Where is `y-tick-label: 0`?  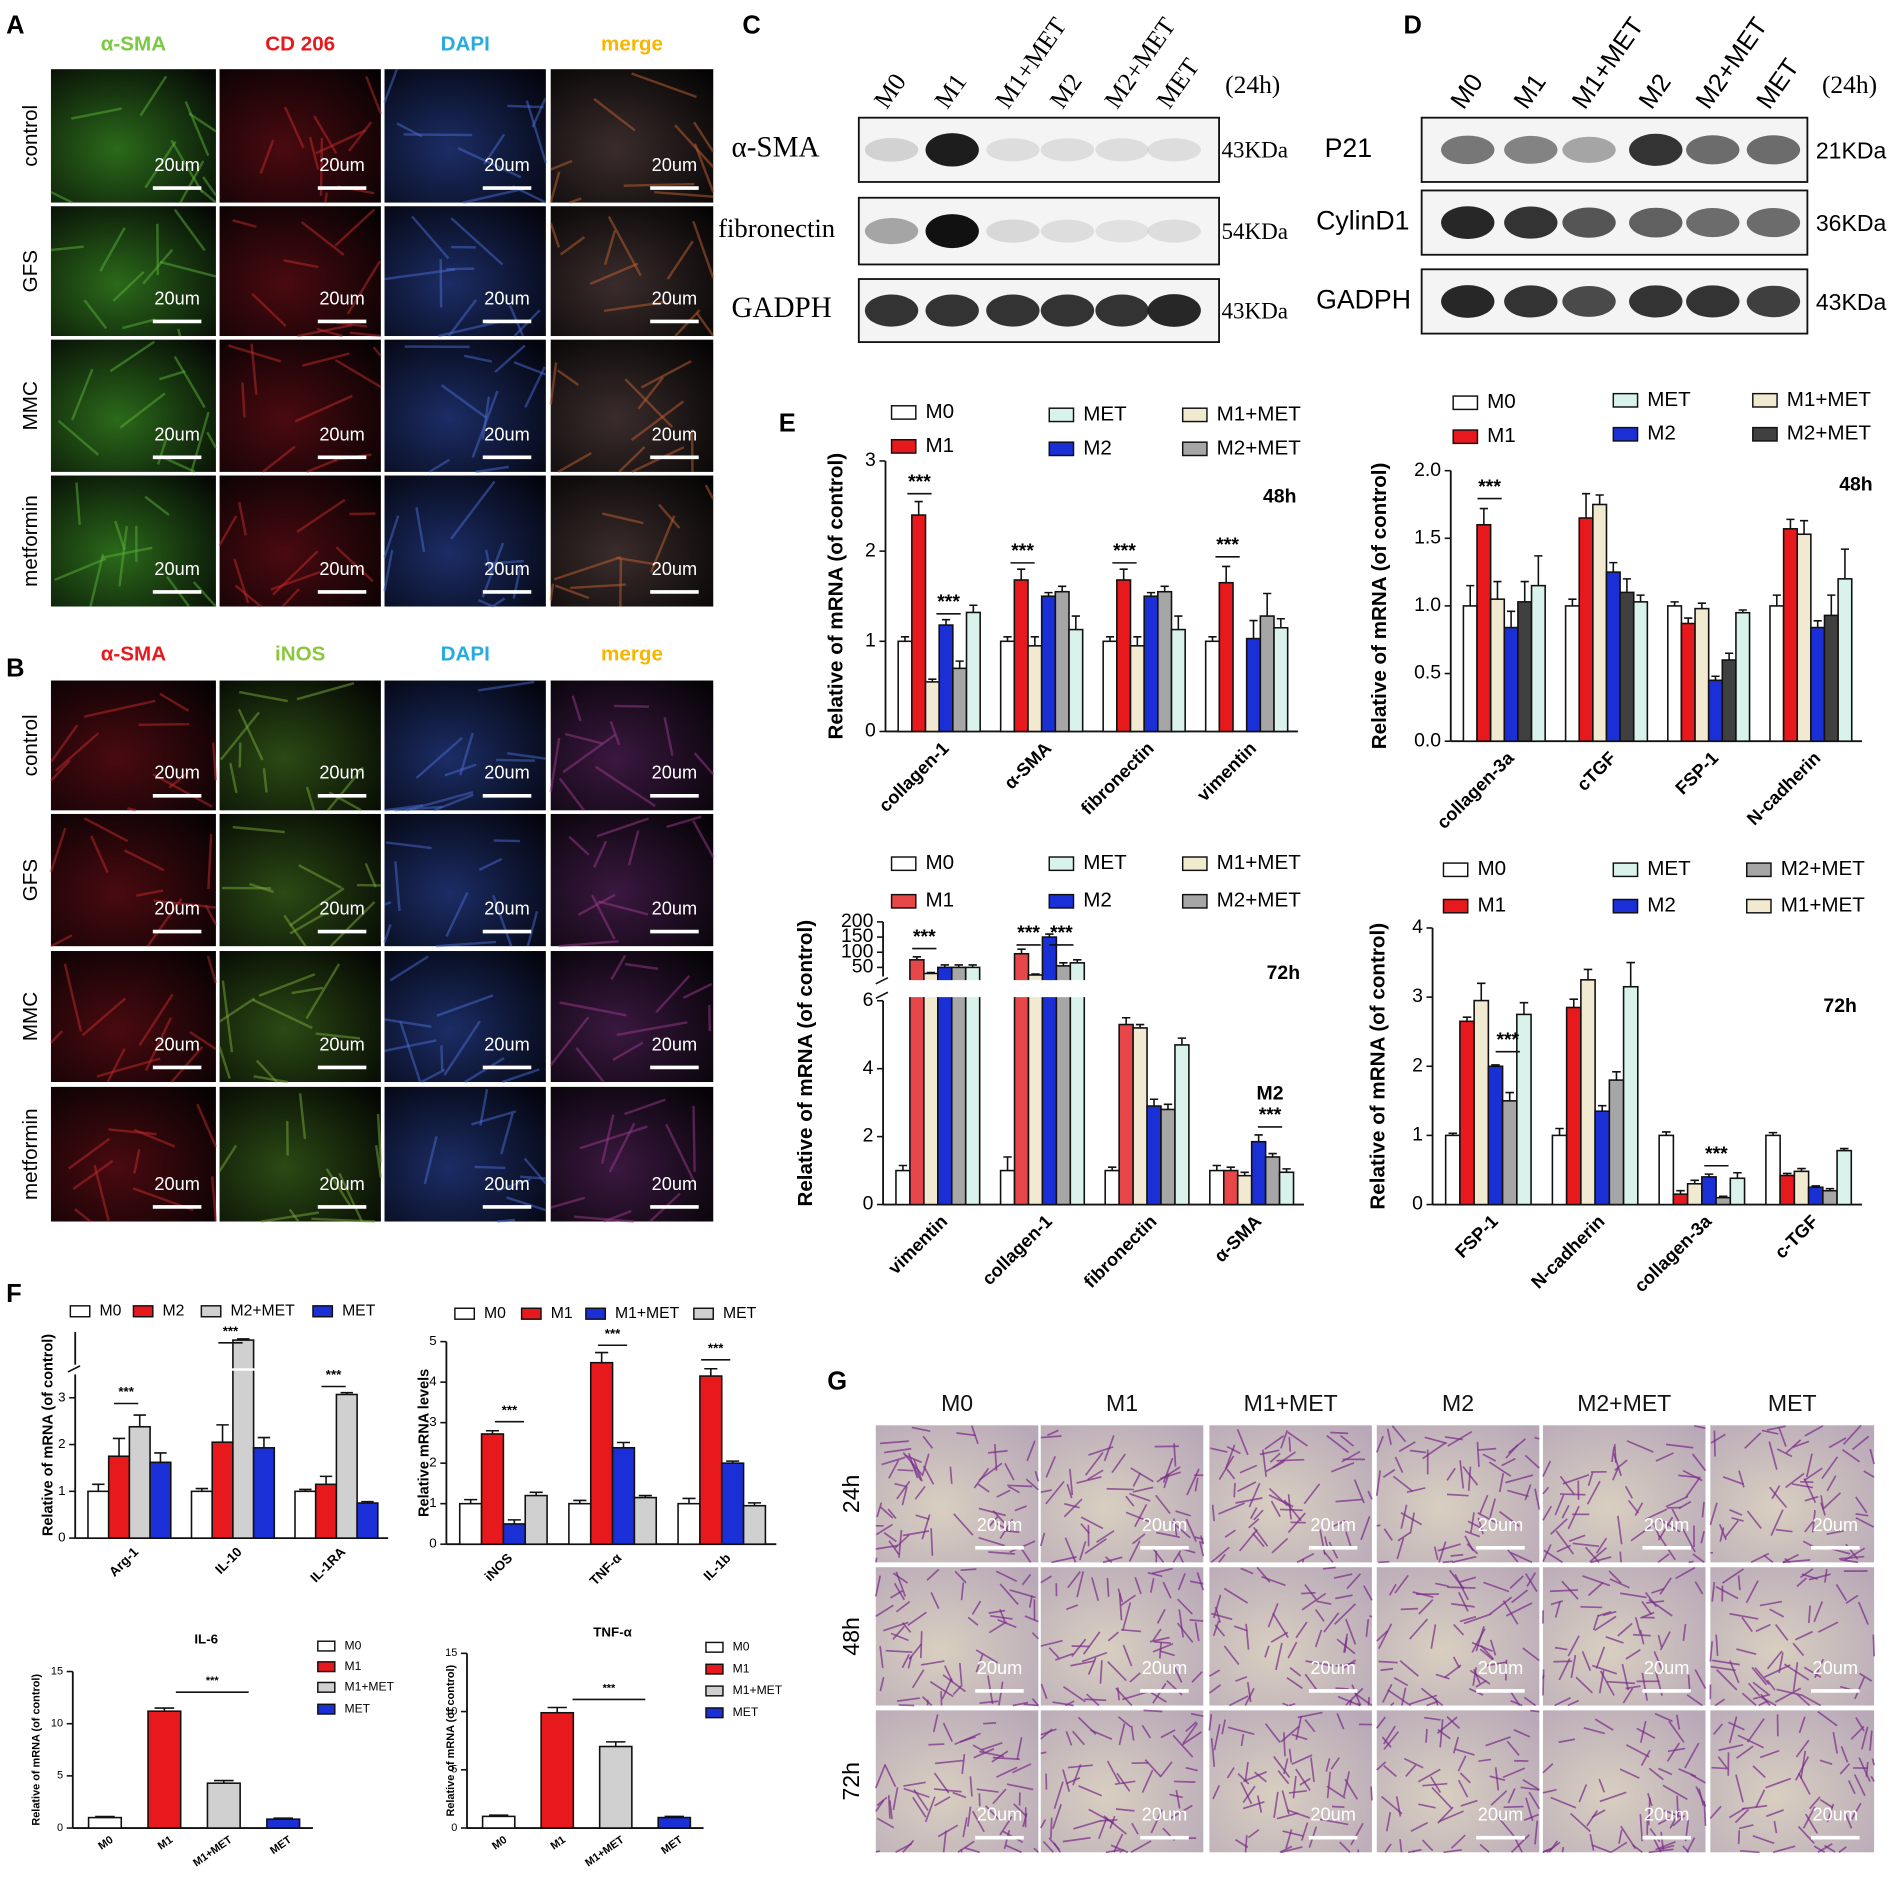
y-tick-label: 0 is located at coordinates (868, 1204).